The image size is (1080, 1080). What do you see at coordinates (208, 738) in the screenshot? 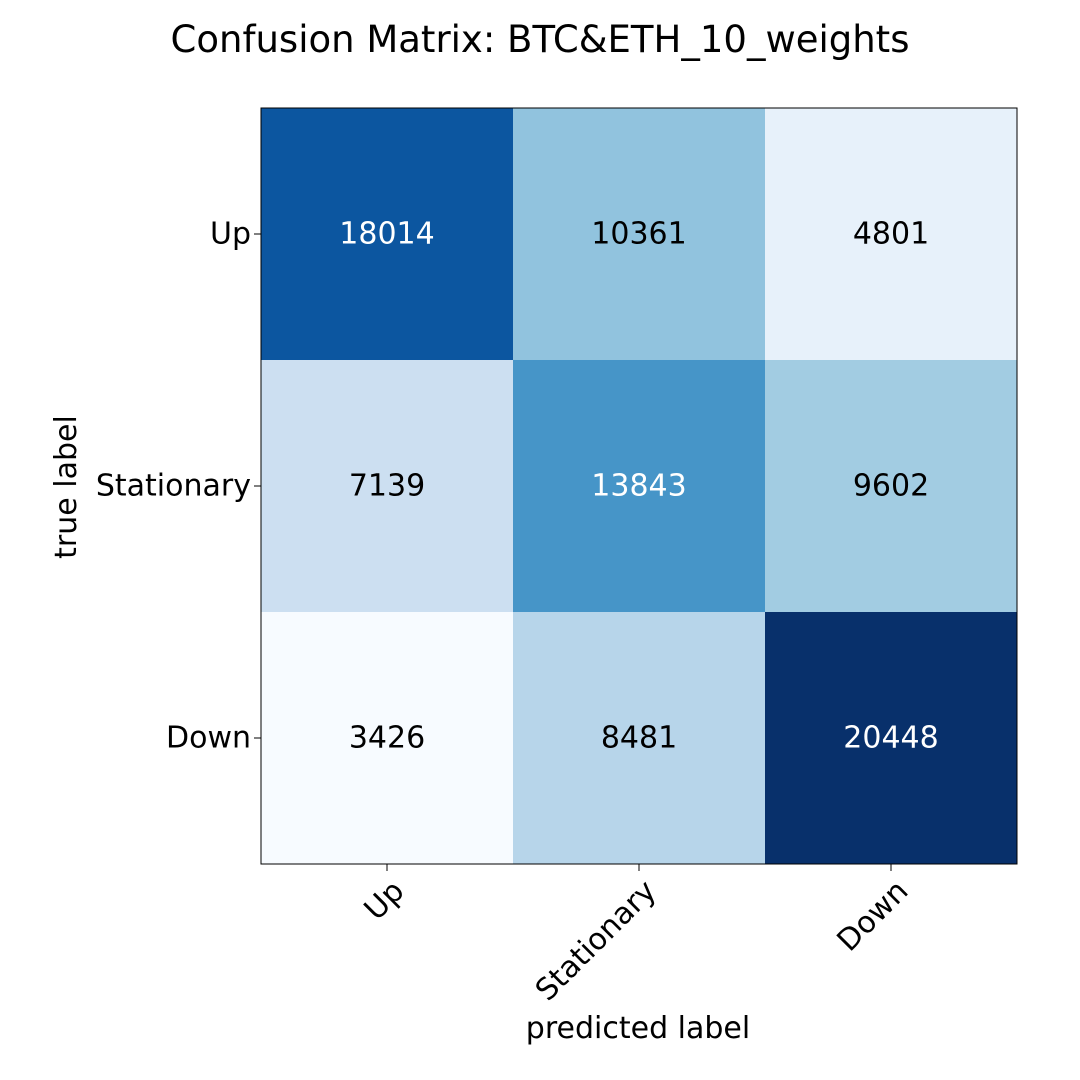
I see `y-tick-label: Down` at bounding box center [208, 738].